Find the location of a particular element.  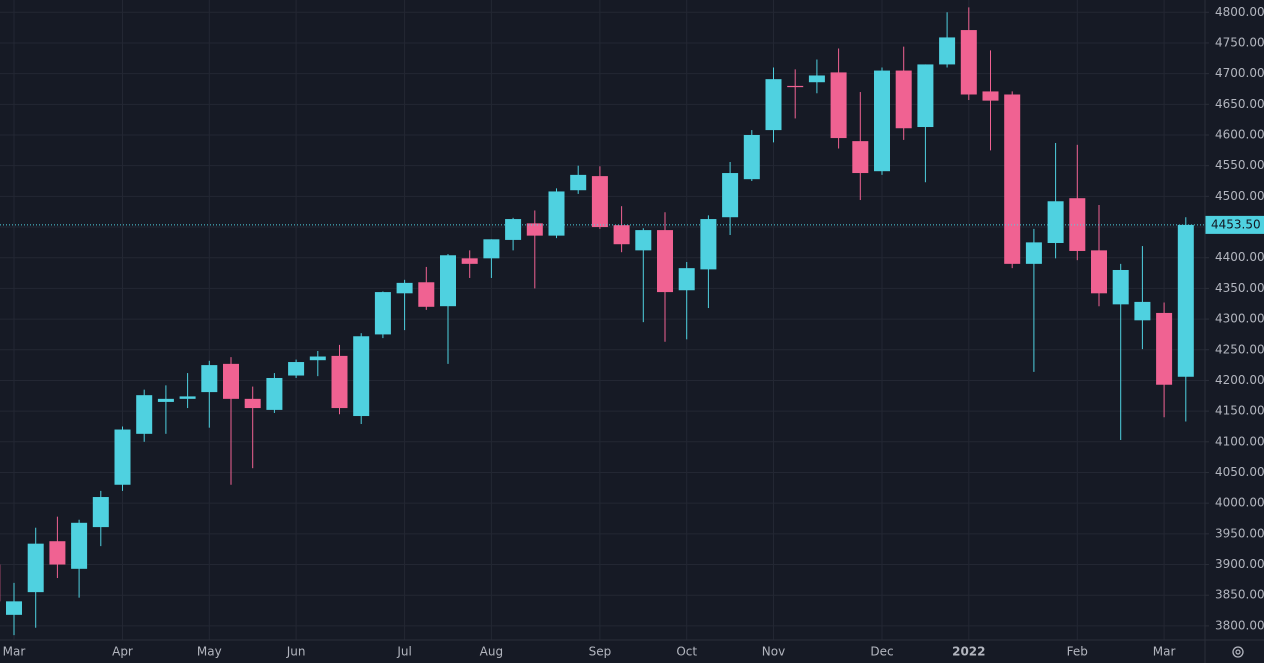

x-tick-label: Apr is located at coordinates (122, 652).